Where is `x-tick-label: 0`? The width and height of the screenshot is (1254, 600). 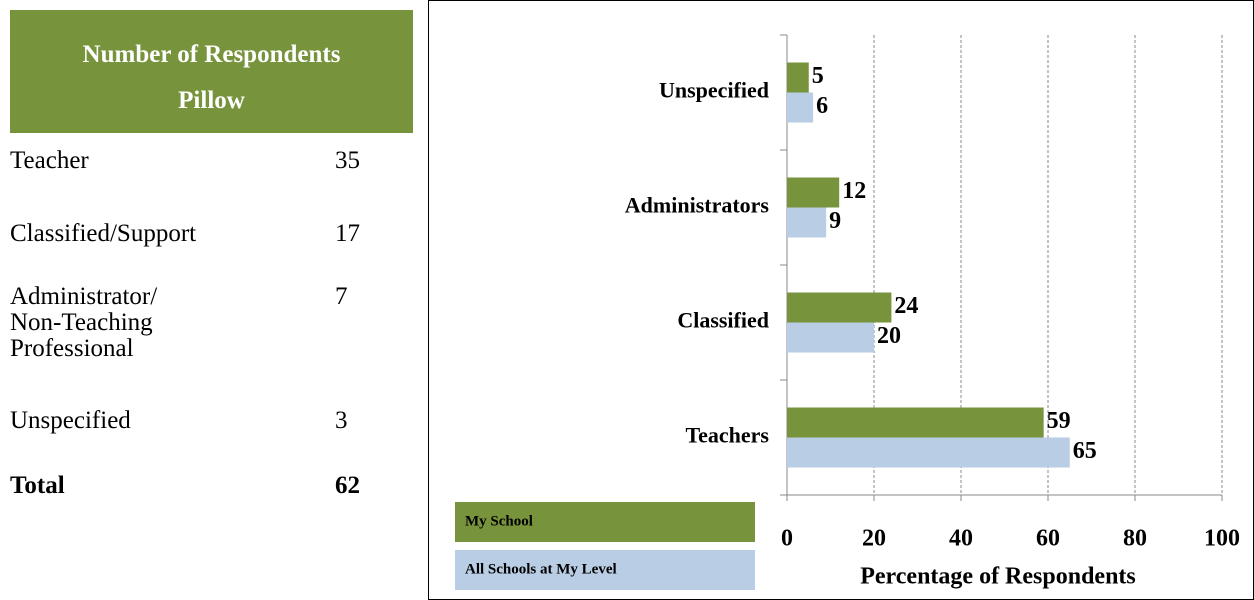
x-tick-label: 0 is located at coordinates (787, 539).